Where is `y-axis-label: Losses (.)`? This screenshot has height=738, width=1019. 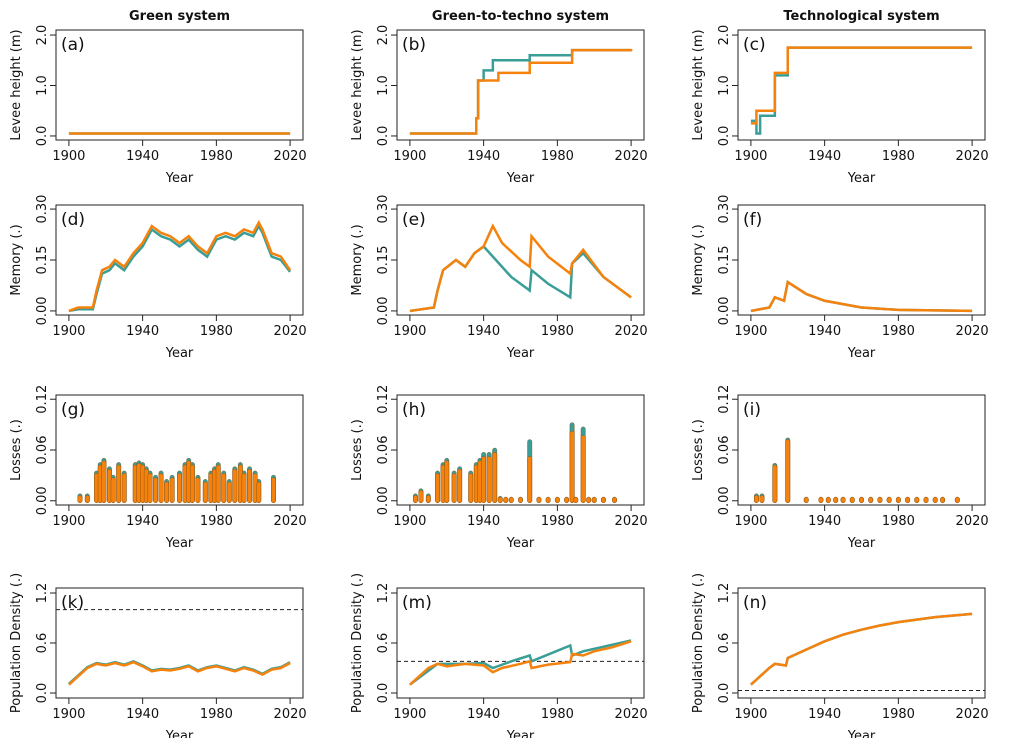
y-axis-label: Losses (.) is located at coordinates (698, 450).